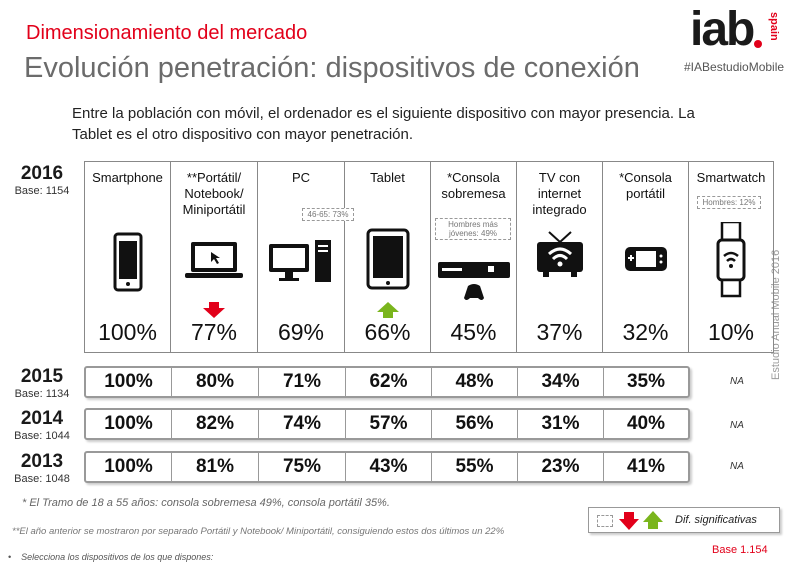 This screenshot has width=800, height=567. I want to click on device-value: 32%, so click(645, 332).